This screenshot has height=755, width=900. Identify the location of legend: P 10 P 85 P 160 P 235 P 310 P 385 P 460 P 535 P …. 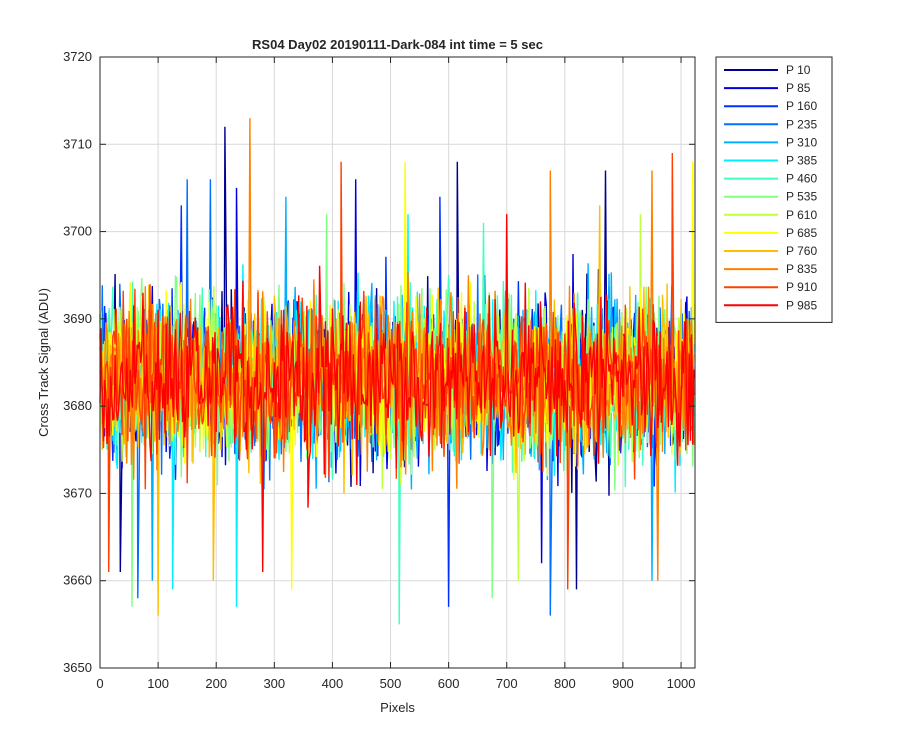
(774, 189).